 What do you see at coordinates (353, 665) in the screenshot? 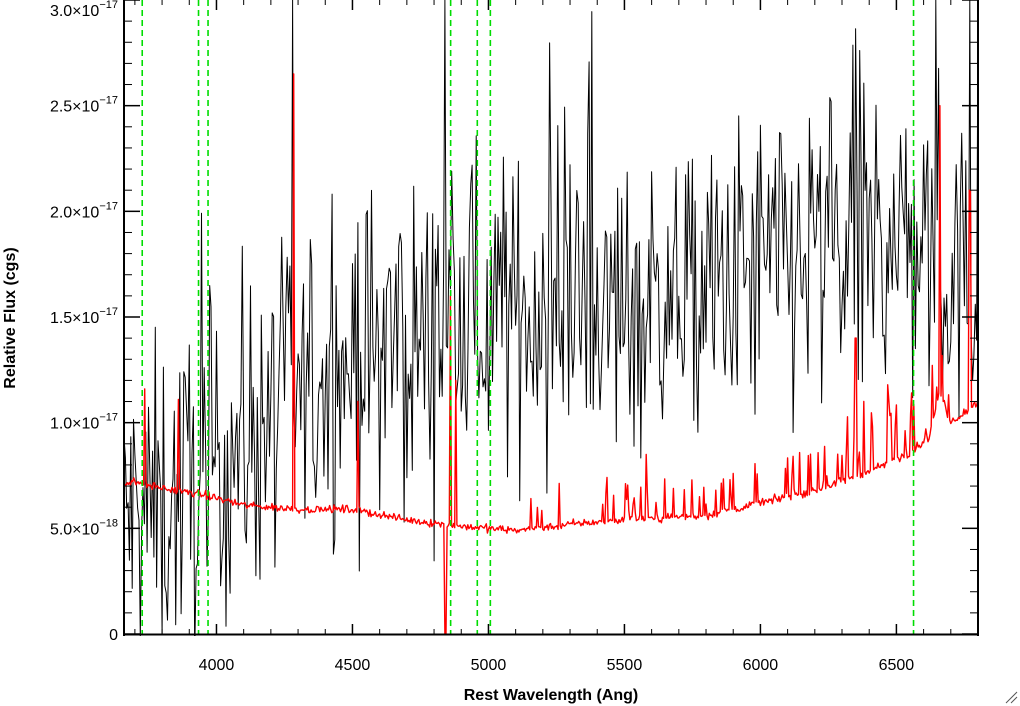
I see `x-tick-label: 4500` at bounding box center [353, 665].